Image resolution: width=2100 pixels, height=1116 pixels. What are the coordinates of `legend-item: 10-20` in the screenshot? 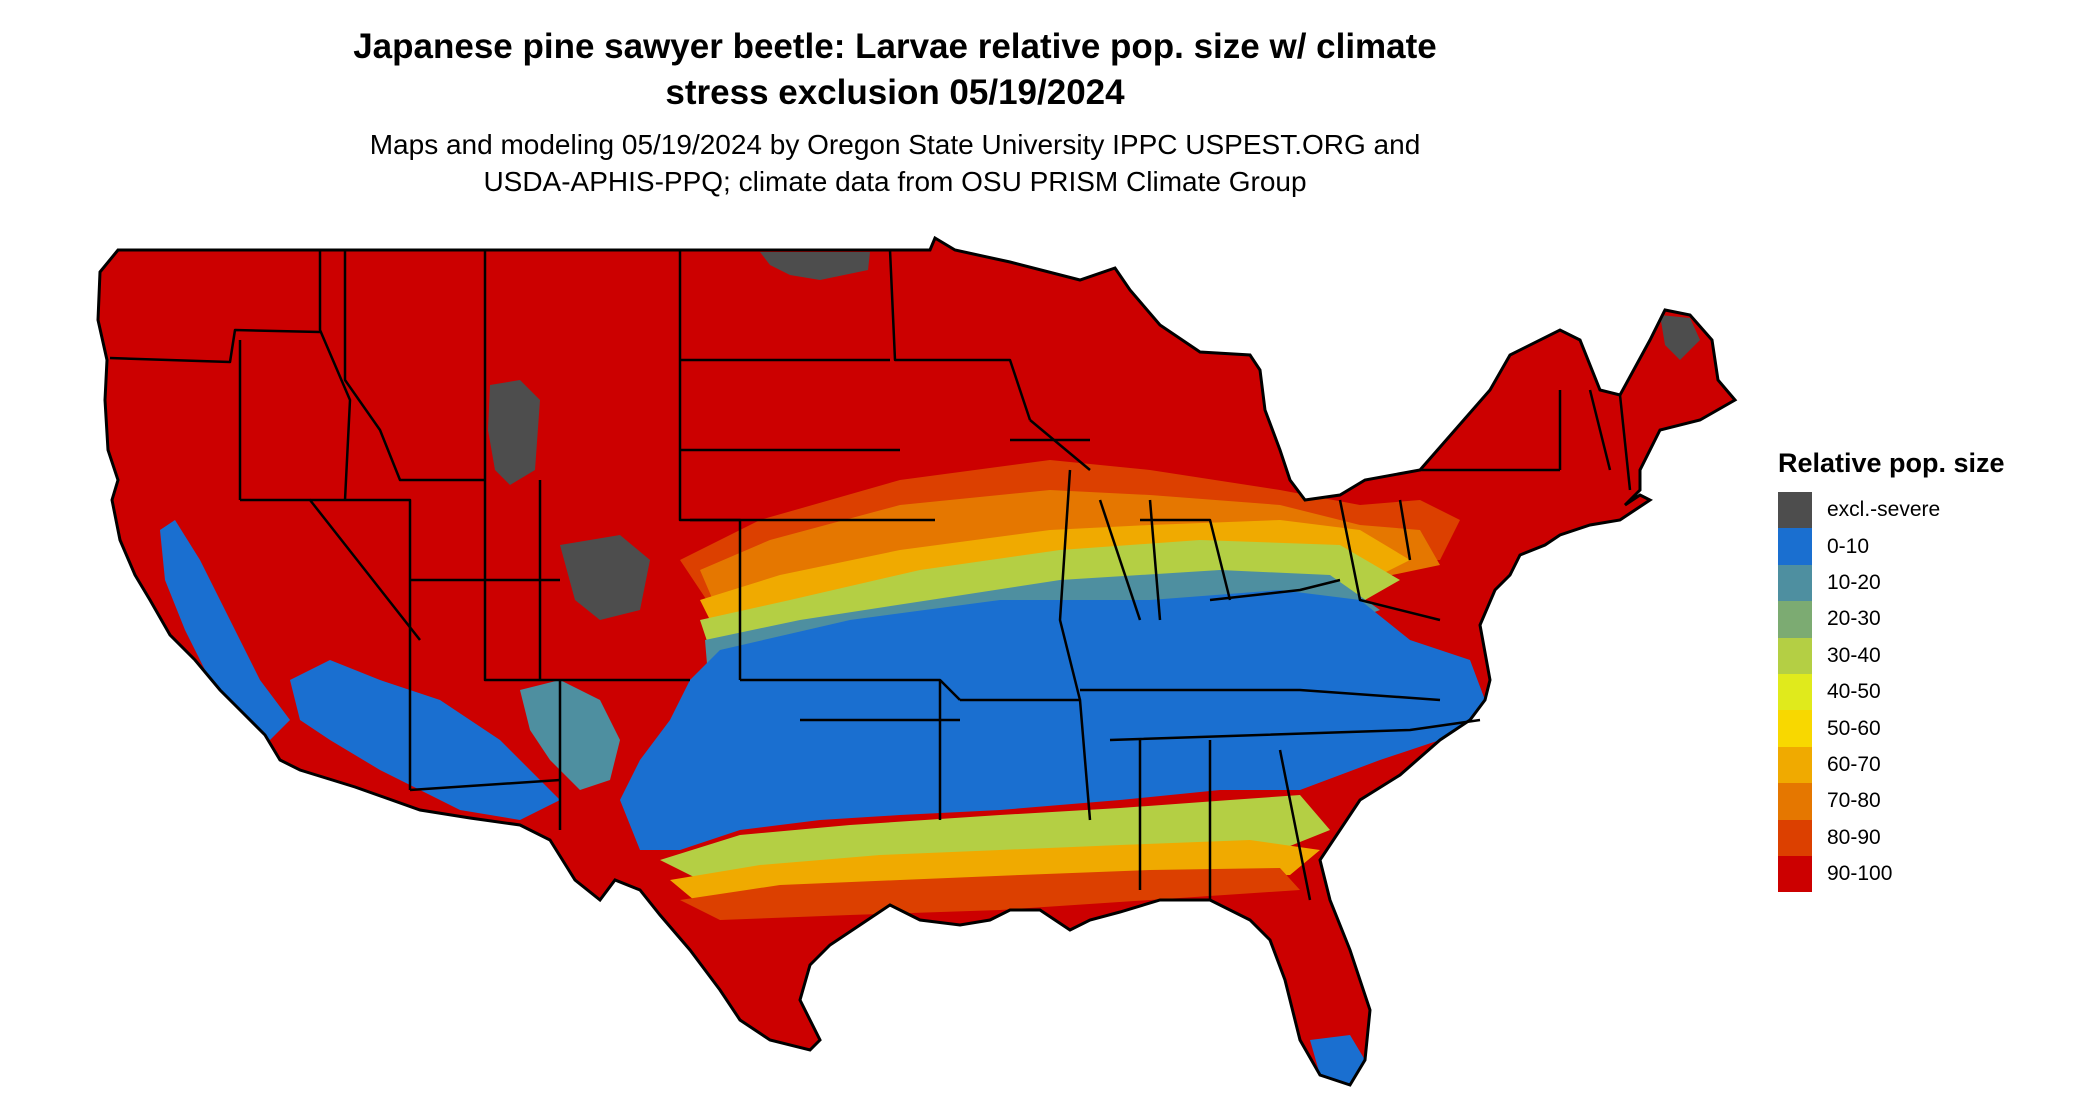 It's located at (1891, 583).